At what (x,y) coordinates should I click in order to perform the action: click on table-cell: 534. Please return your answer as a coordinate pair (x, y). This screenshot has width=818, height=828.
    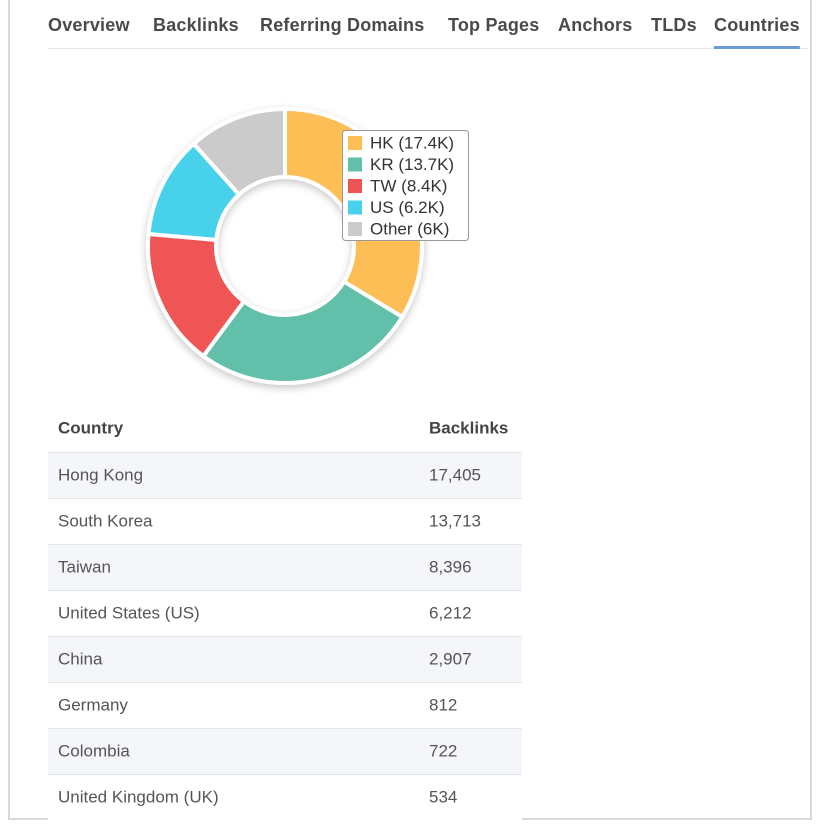
    Looking at the image, I should click on (443, 796).